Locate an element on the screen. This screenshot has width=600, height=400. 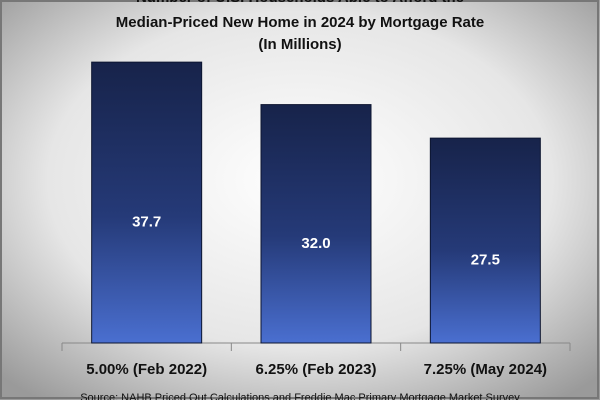
value-label: 37.7 is located at coordinates (146, 222).